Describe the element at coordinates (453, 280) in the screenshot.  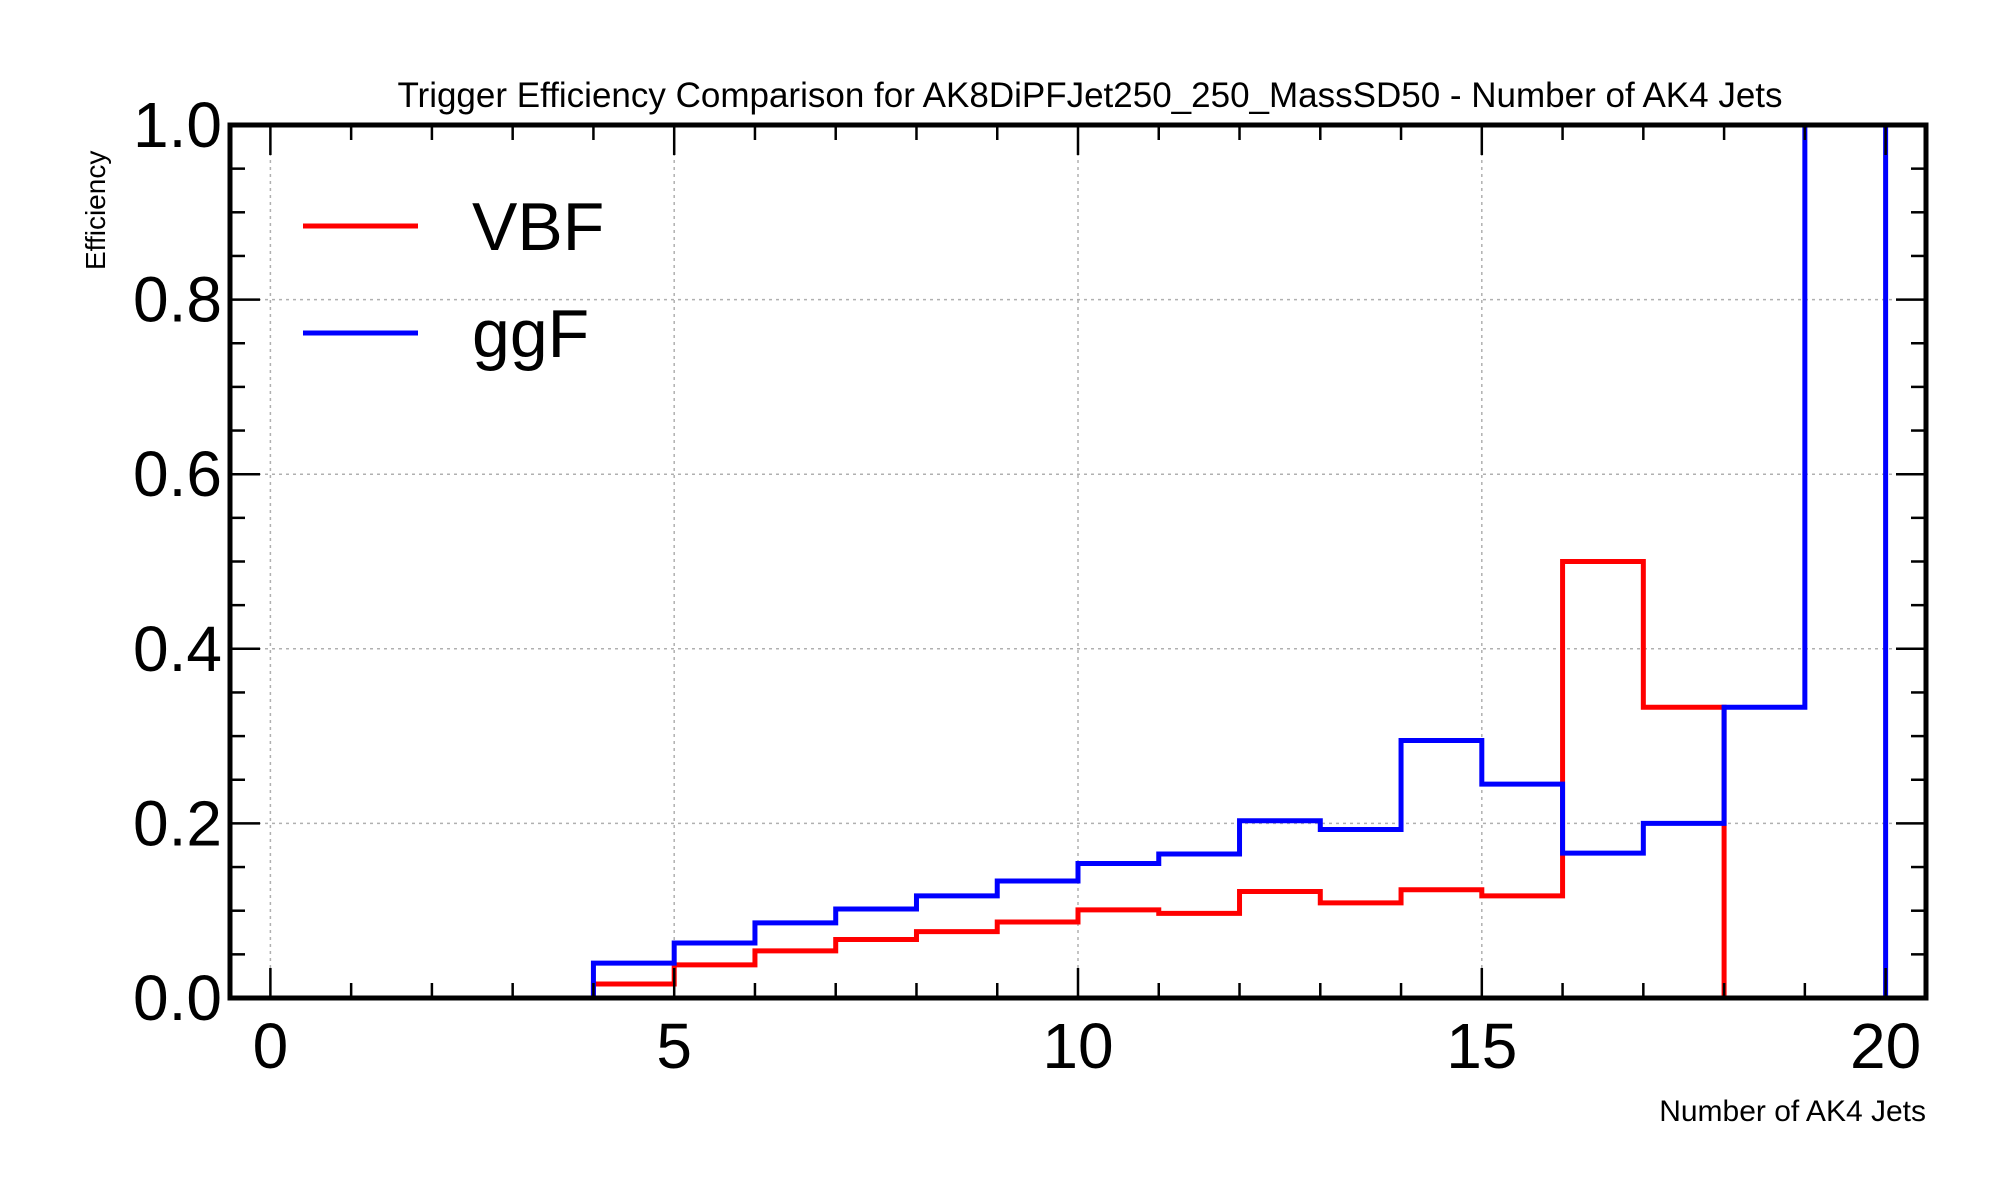
I see `legend: VBF ggF` at that location.